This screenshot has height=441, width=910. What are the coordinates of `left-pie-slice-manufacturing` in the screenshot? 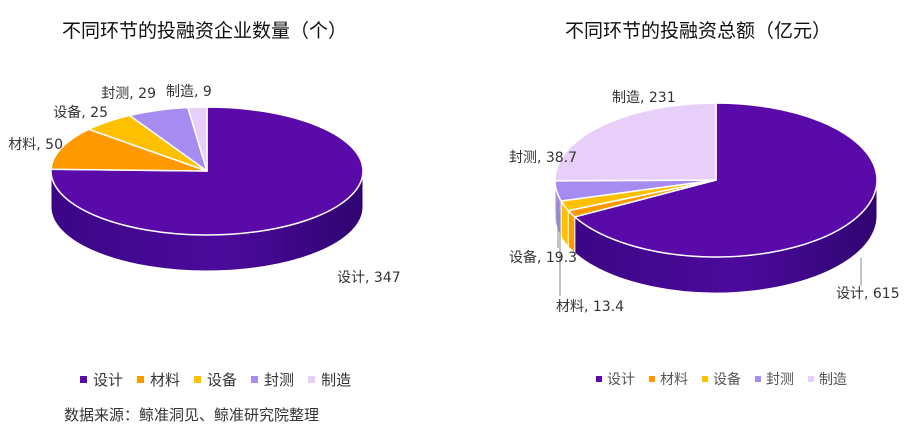 It's located at (197, 139).